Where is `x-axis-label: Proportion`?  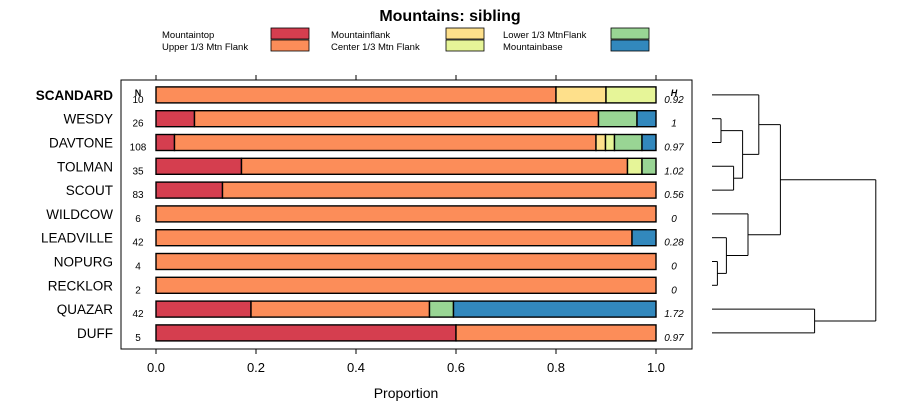 x-axis-label: Proportion is located at coordinates (406, 393).